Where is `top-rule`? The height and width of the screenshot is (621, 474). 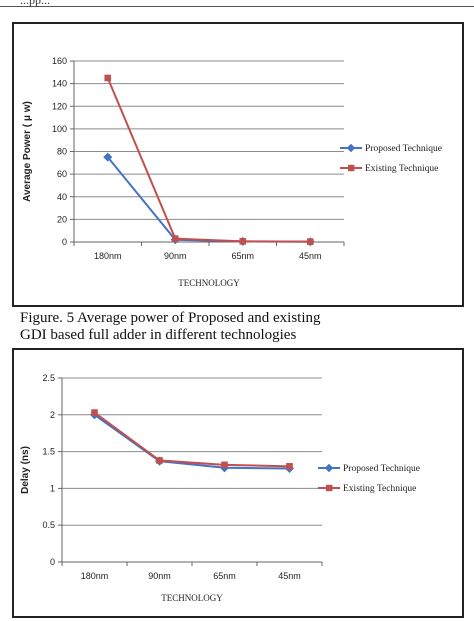 top-rule is located at coordinates (237, 6).